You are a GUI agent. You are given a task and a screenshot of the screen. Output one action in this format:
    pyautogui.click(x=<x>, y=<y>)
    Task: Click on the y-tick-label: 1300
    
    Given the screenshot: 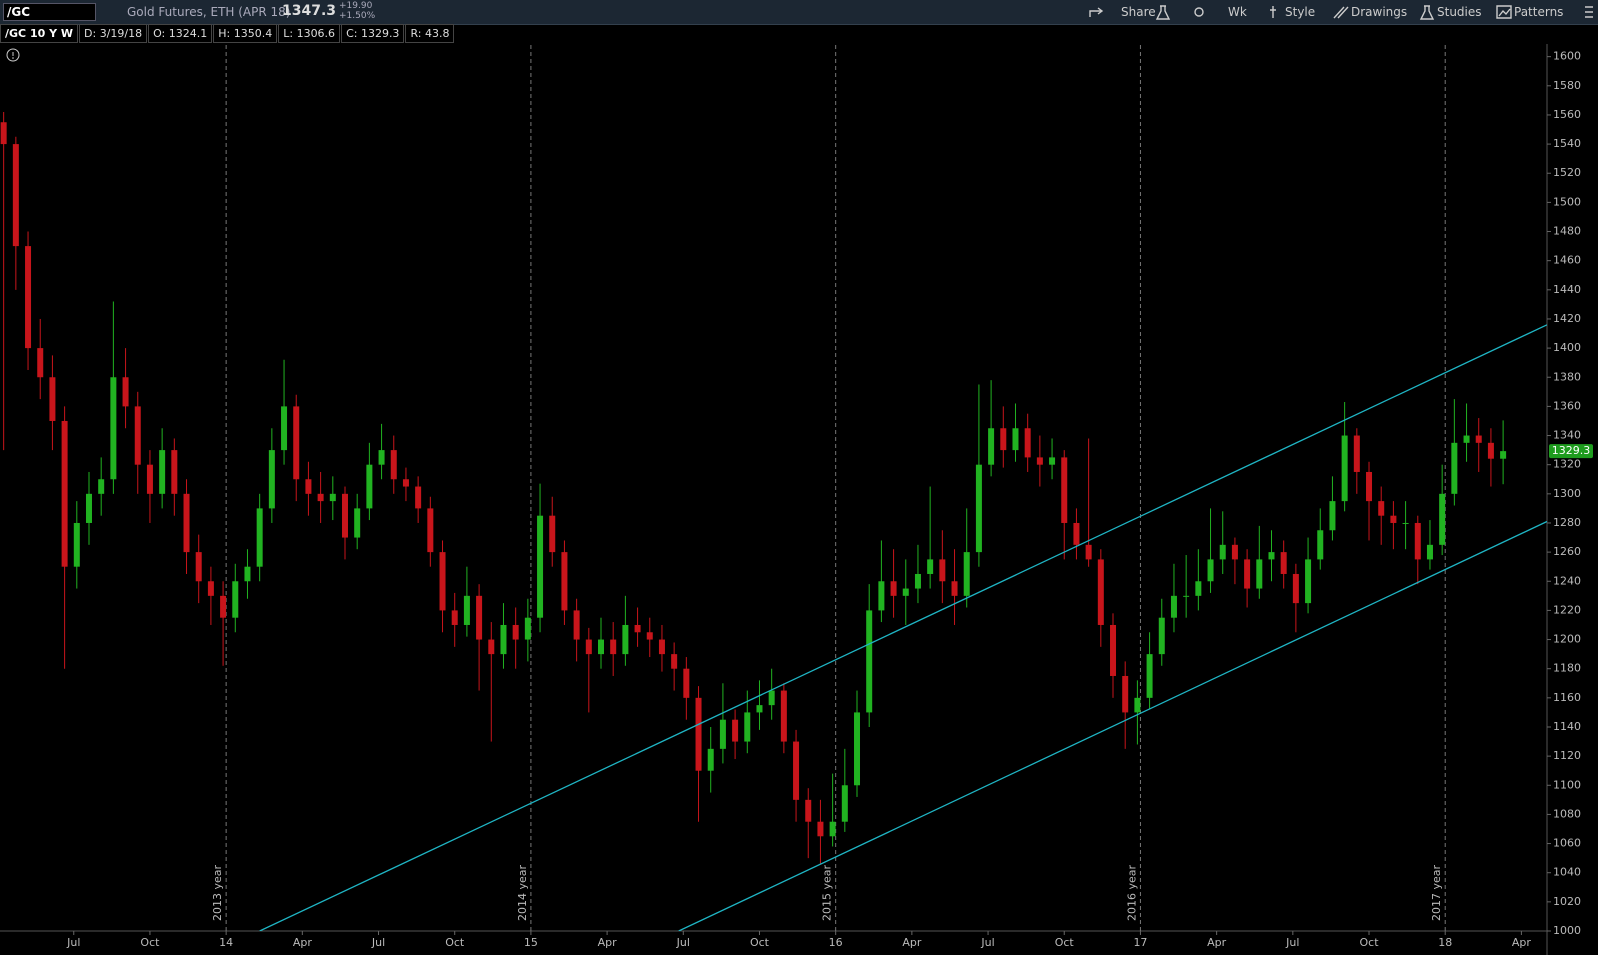 What is the action you would take?
    pyautogui.click(x=1567, y=493)
    